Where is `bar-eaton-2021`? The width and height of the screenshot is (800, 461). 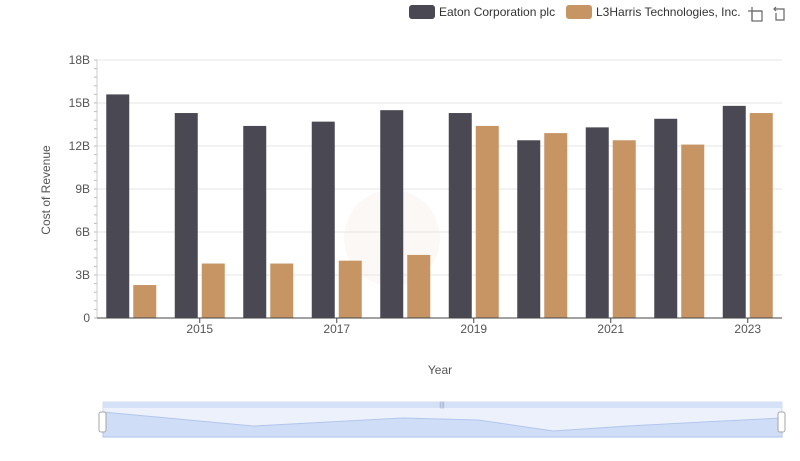 bar-eaton-2021 is located at coordinates (597, 222).